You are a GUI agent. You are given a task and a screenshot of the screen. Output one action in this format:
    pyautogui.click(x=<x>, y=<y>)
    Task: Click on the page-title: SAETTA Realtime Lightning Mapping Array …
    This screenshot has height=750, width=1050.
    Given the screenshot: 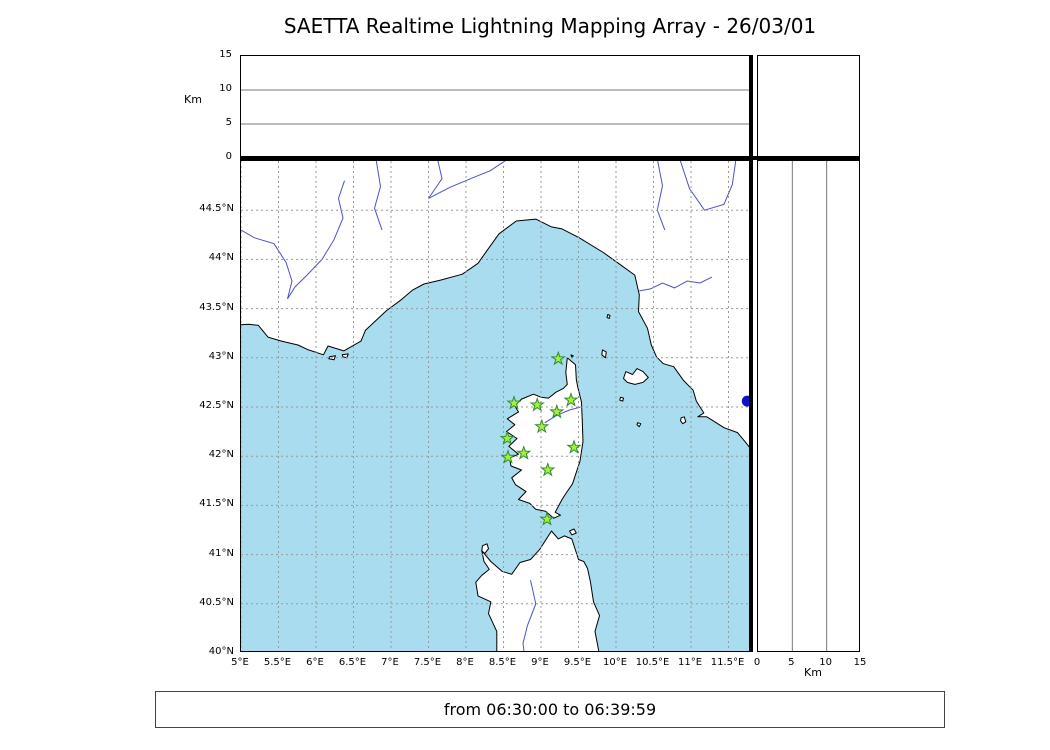 What is the action you would take?
    pyautogui.click(x=550, y=26)
    